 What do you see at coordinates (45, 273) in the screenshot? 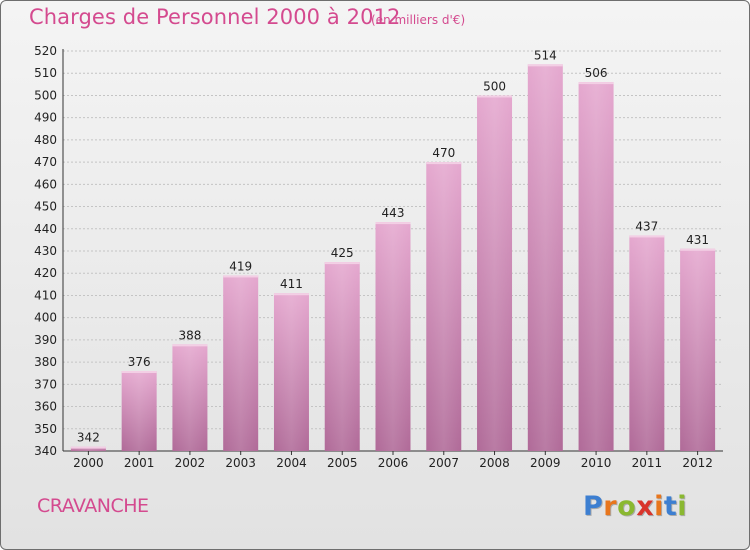
I see `y-tick-label: 420` at bounding box center [45, 273].